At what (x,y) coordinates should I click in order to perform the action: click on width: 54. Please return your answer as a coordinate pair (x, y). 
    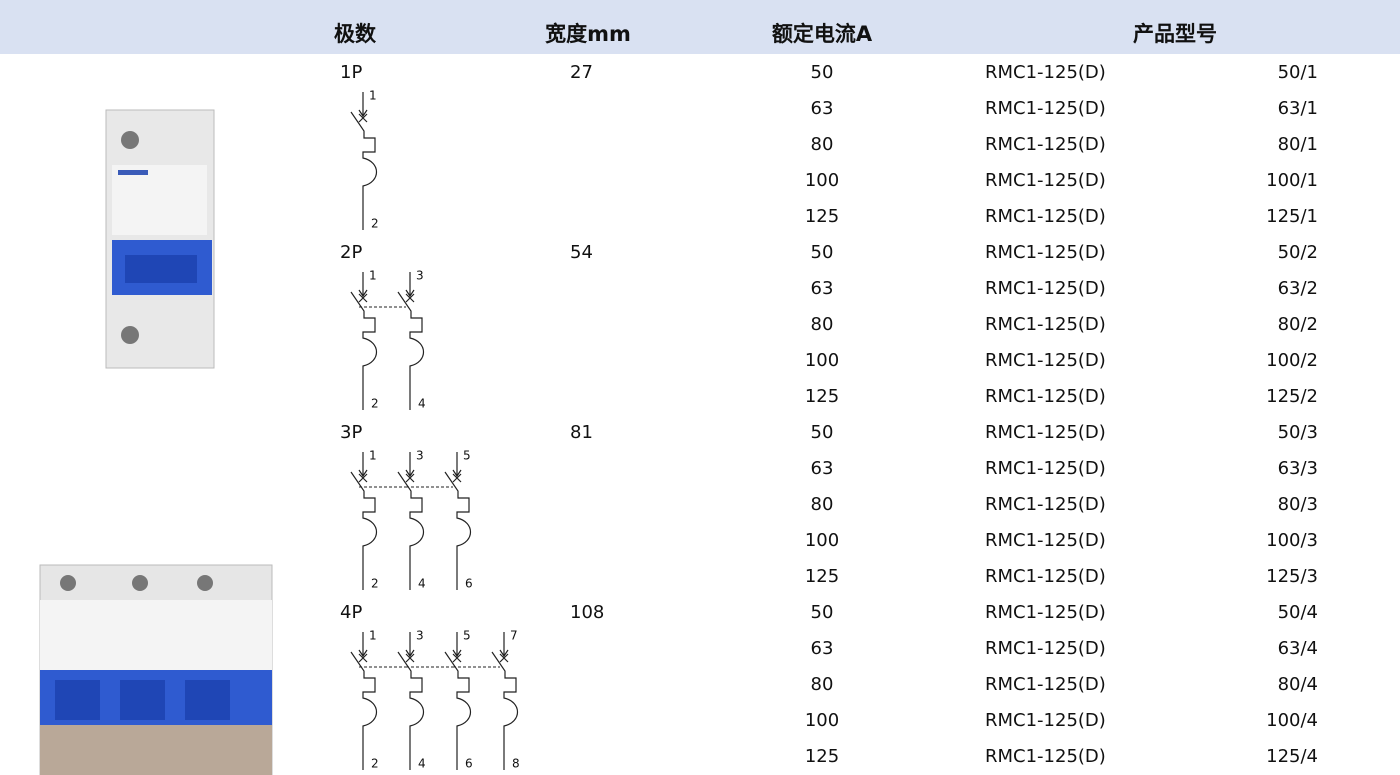
    Looking at the image, I should click on (581, 252).